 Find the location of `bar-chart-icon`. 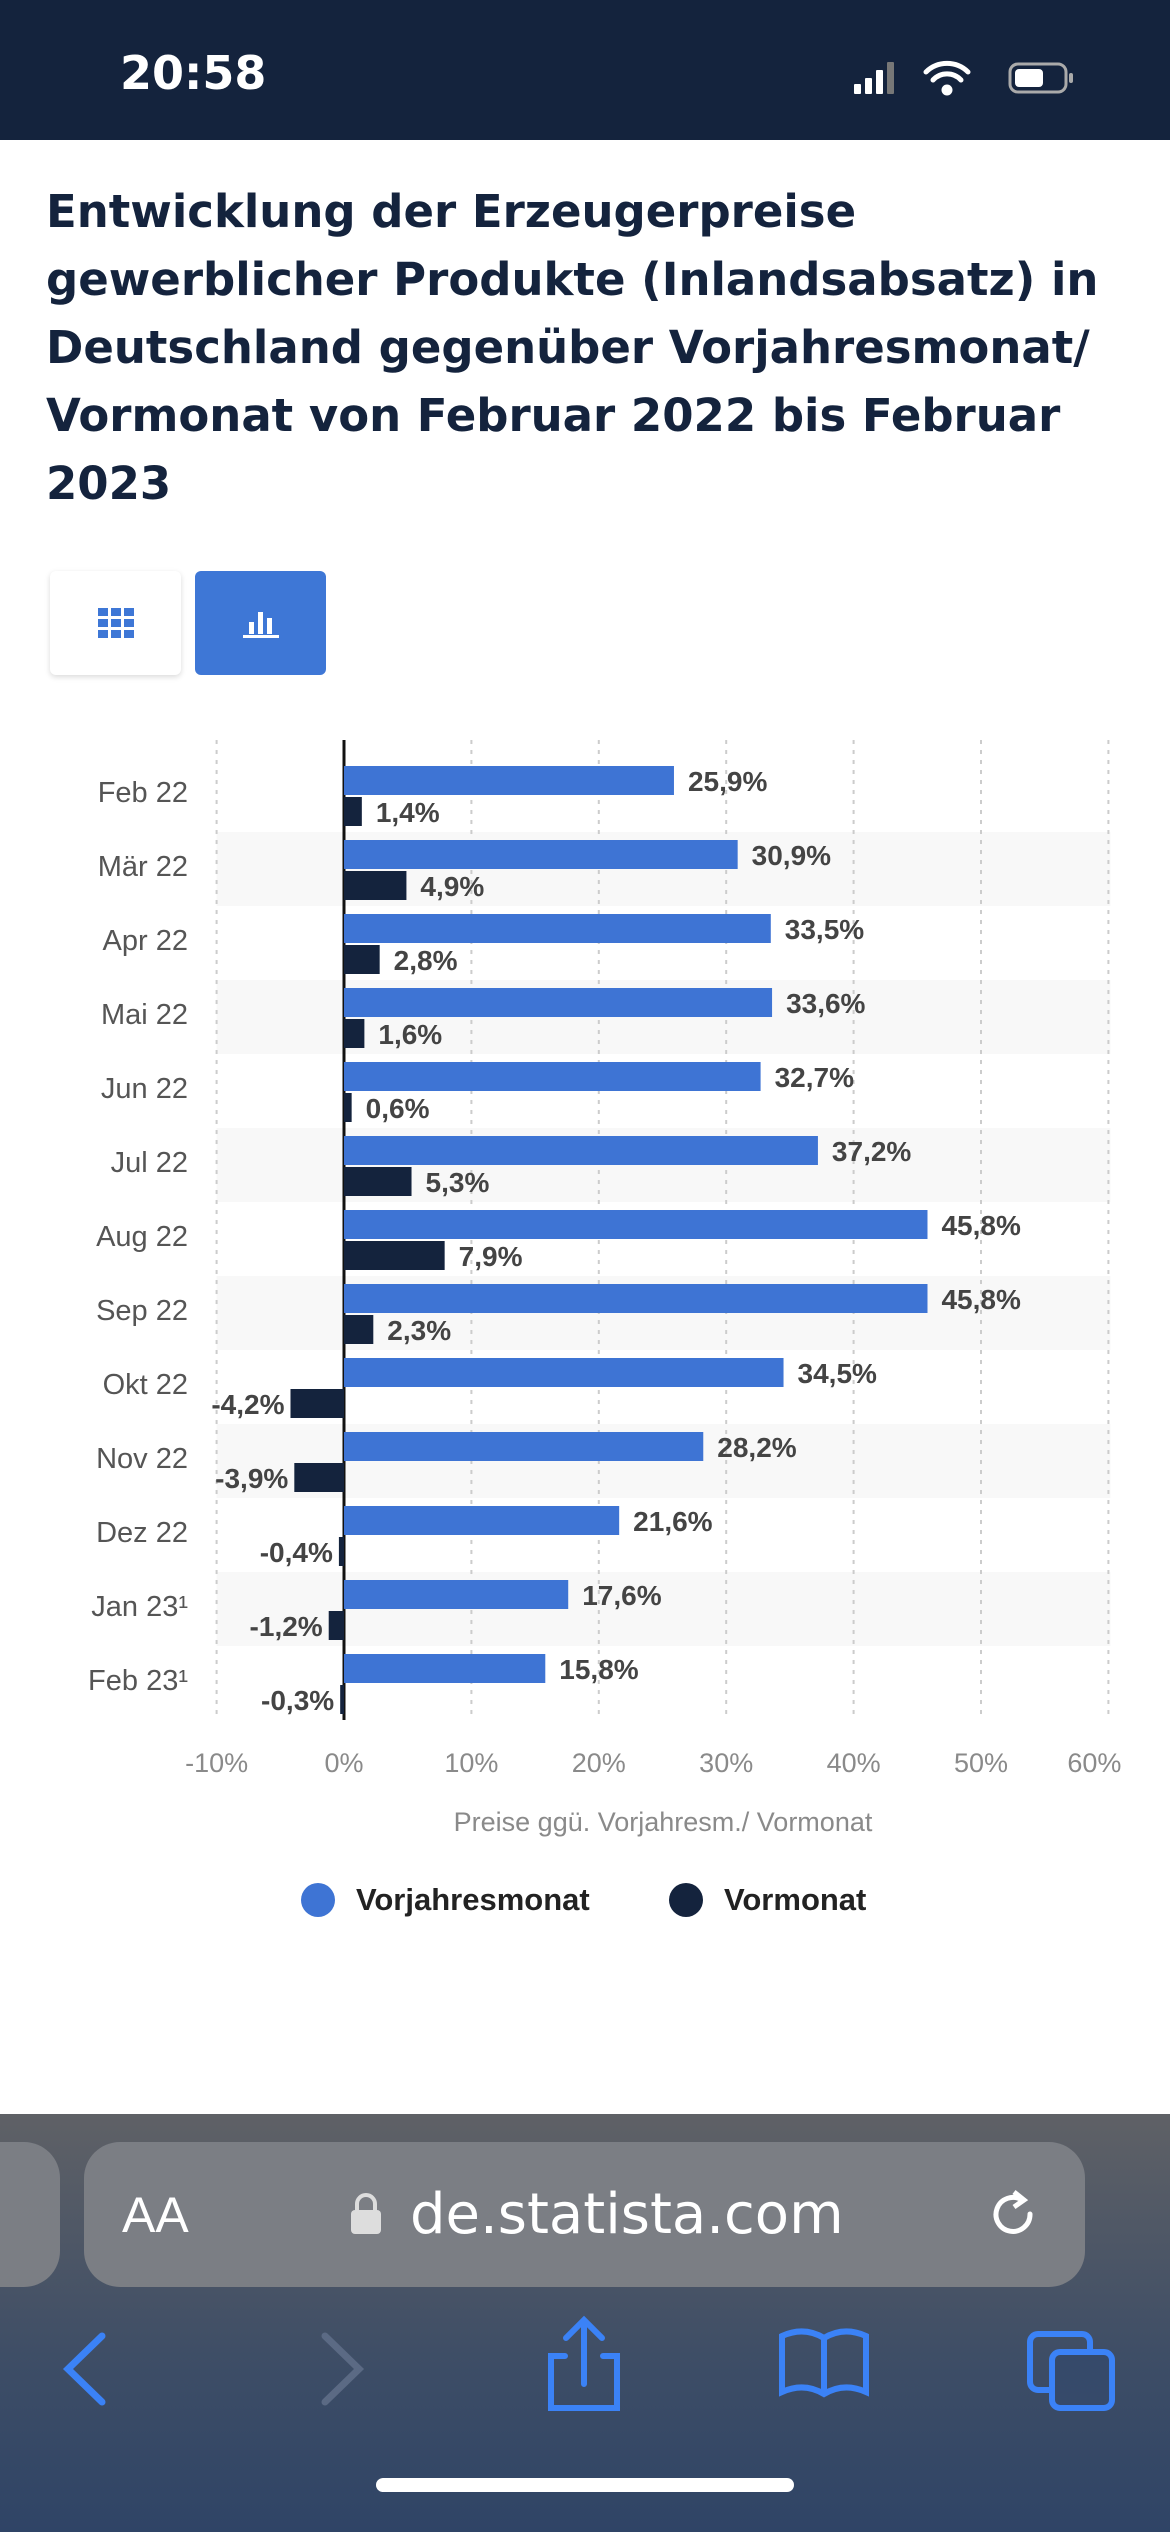

bar-chart-icon is located at coordinates (260, 625).